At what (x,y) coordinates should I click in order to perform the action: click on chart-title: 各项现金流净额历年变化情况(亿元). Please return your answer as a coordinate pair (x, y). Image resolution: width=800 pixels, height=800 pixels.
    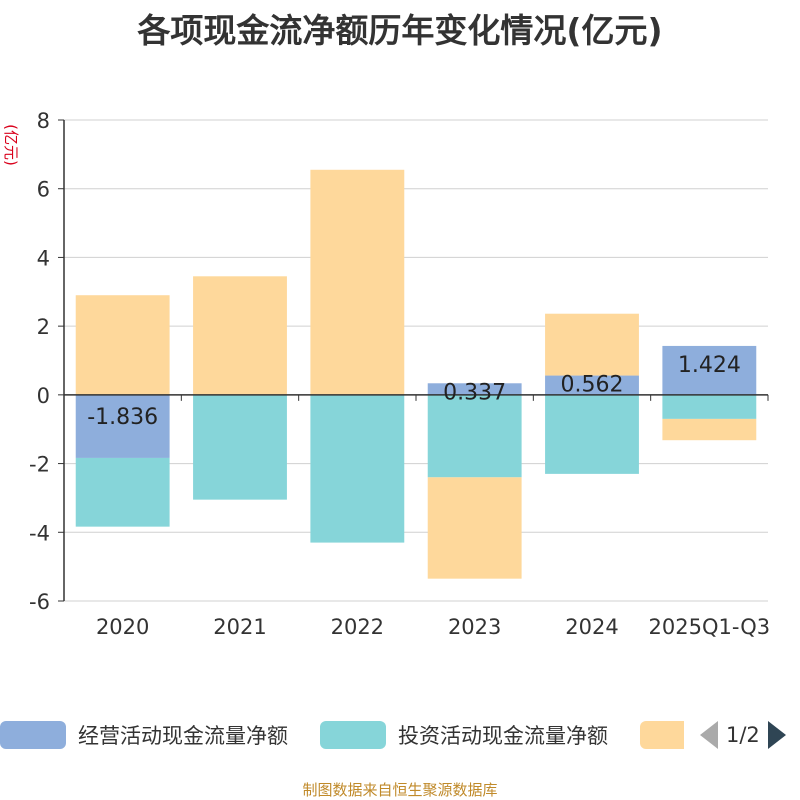
    Looking at the image, I should click on (400, 30).